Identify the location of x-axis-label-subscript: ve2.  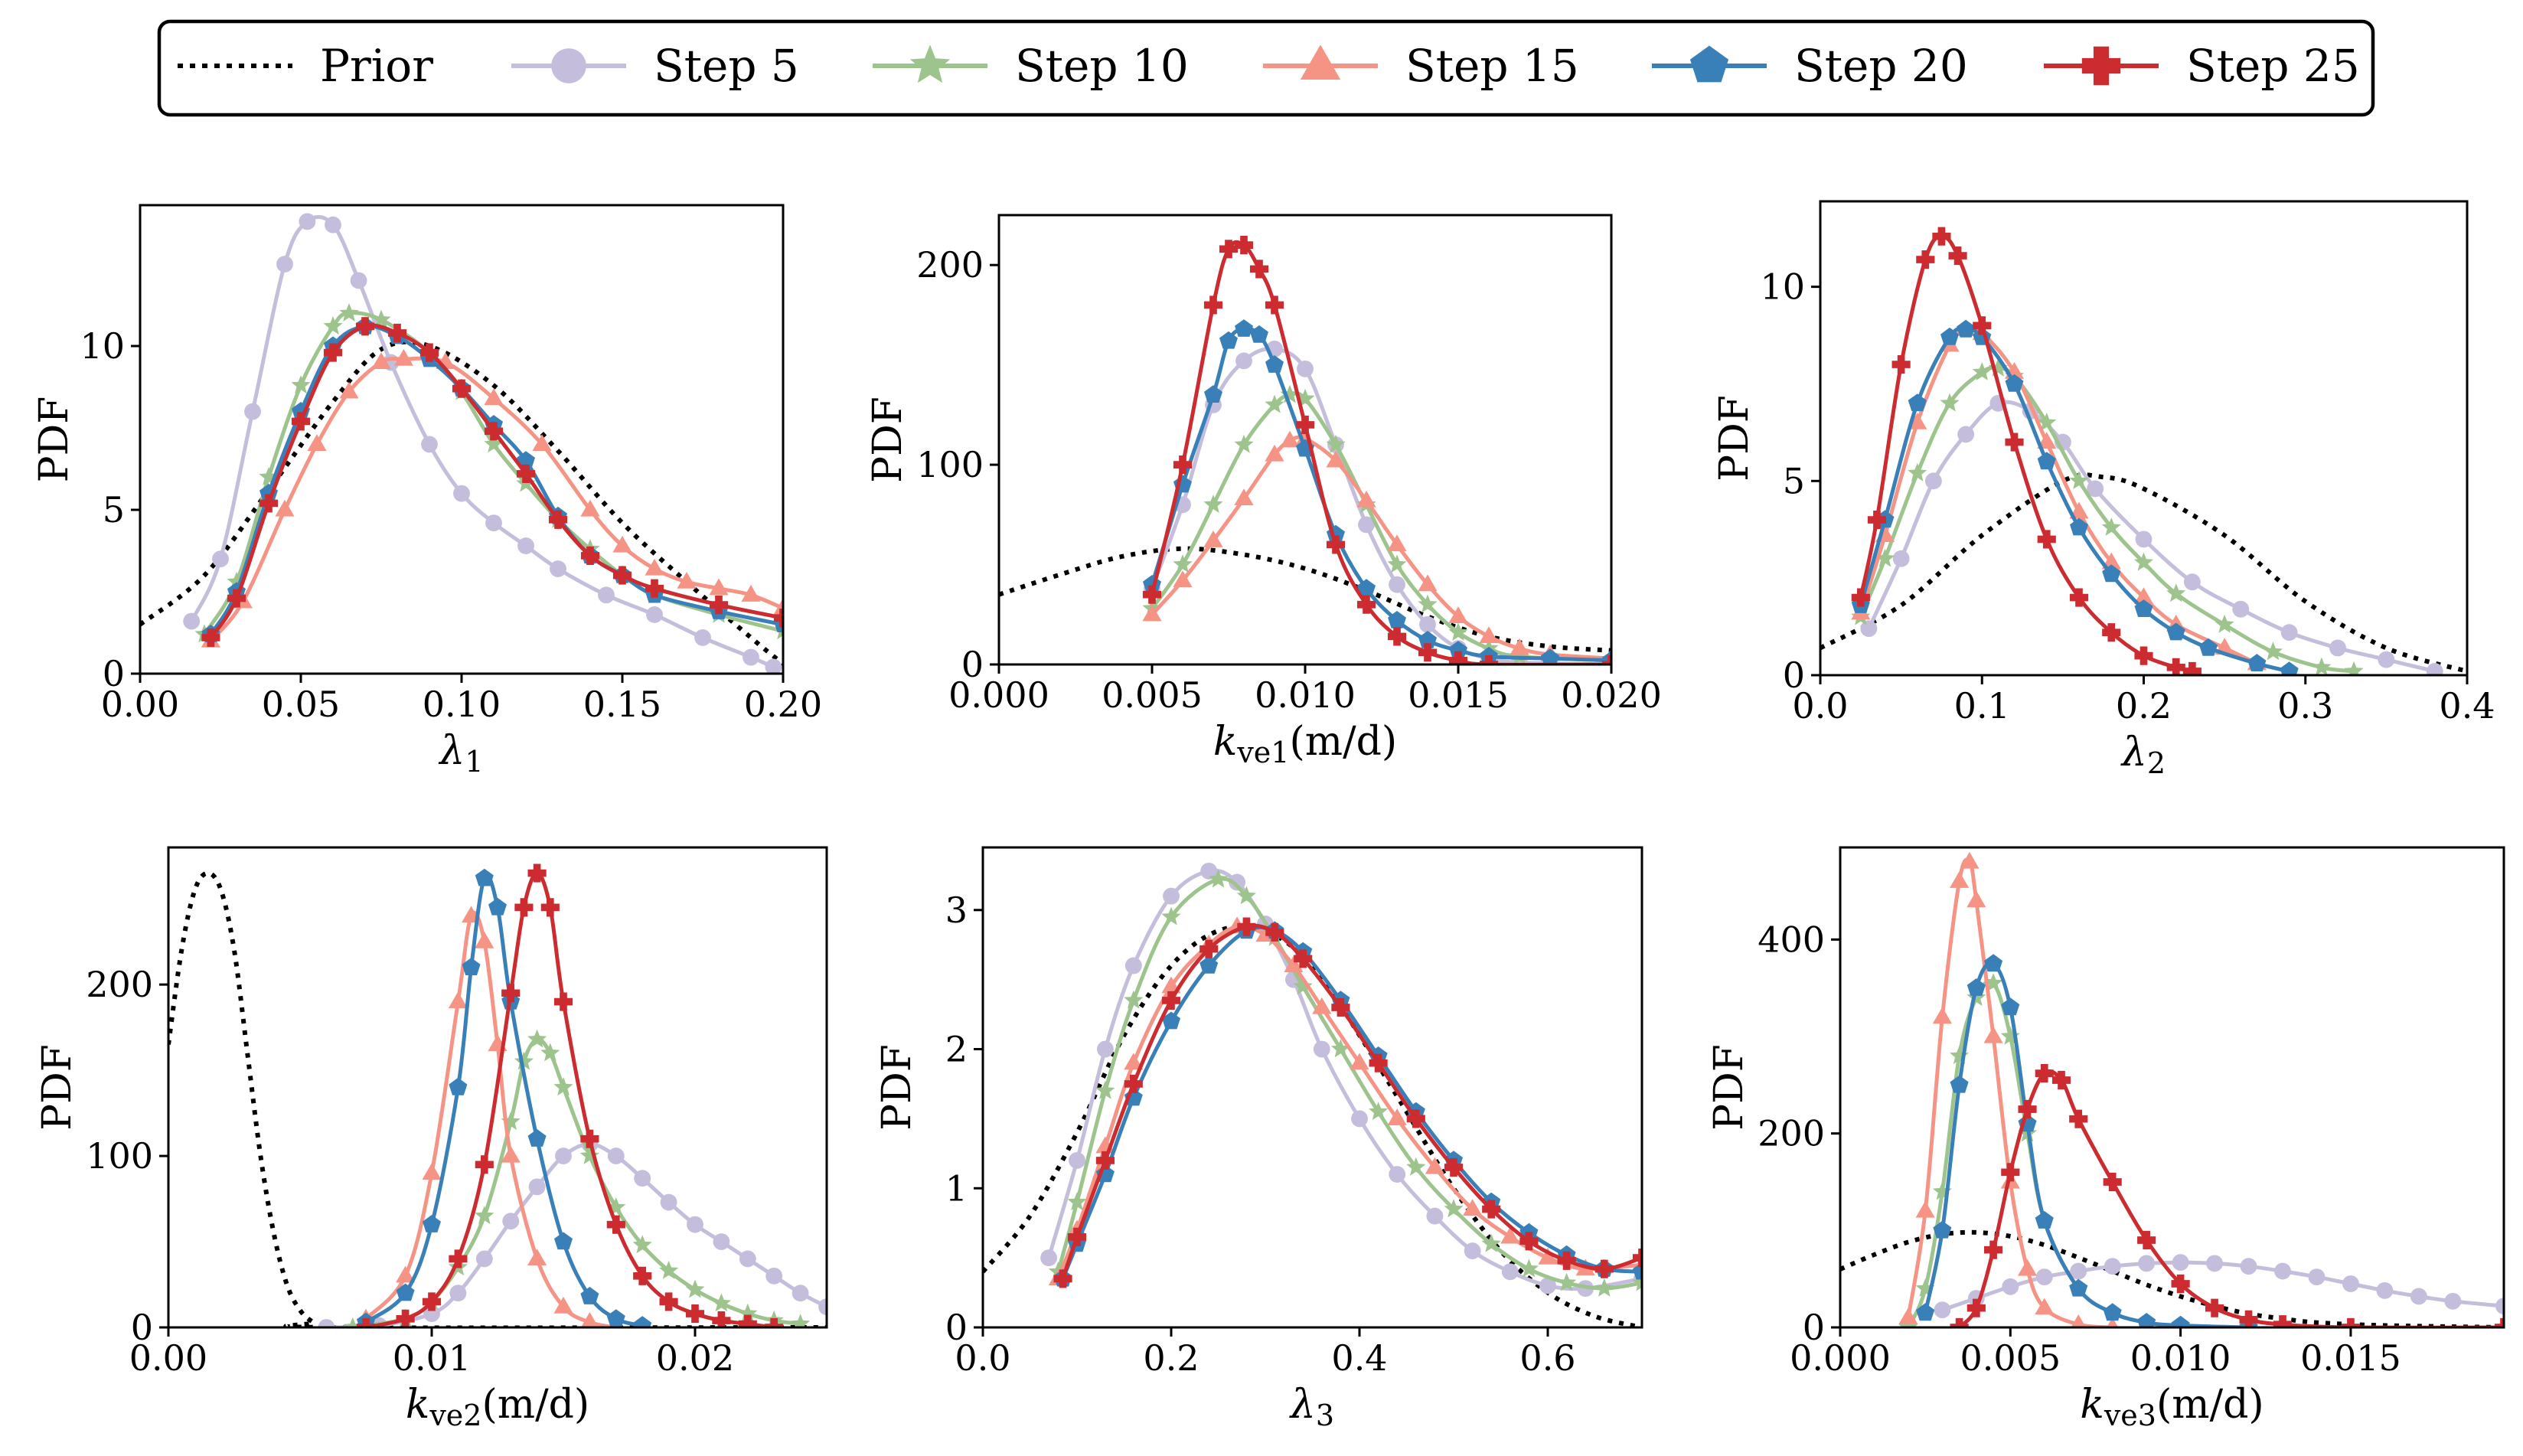
(455, 1415).